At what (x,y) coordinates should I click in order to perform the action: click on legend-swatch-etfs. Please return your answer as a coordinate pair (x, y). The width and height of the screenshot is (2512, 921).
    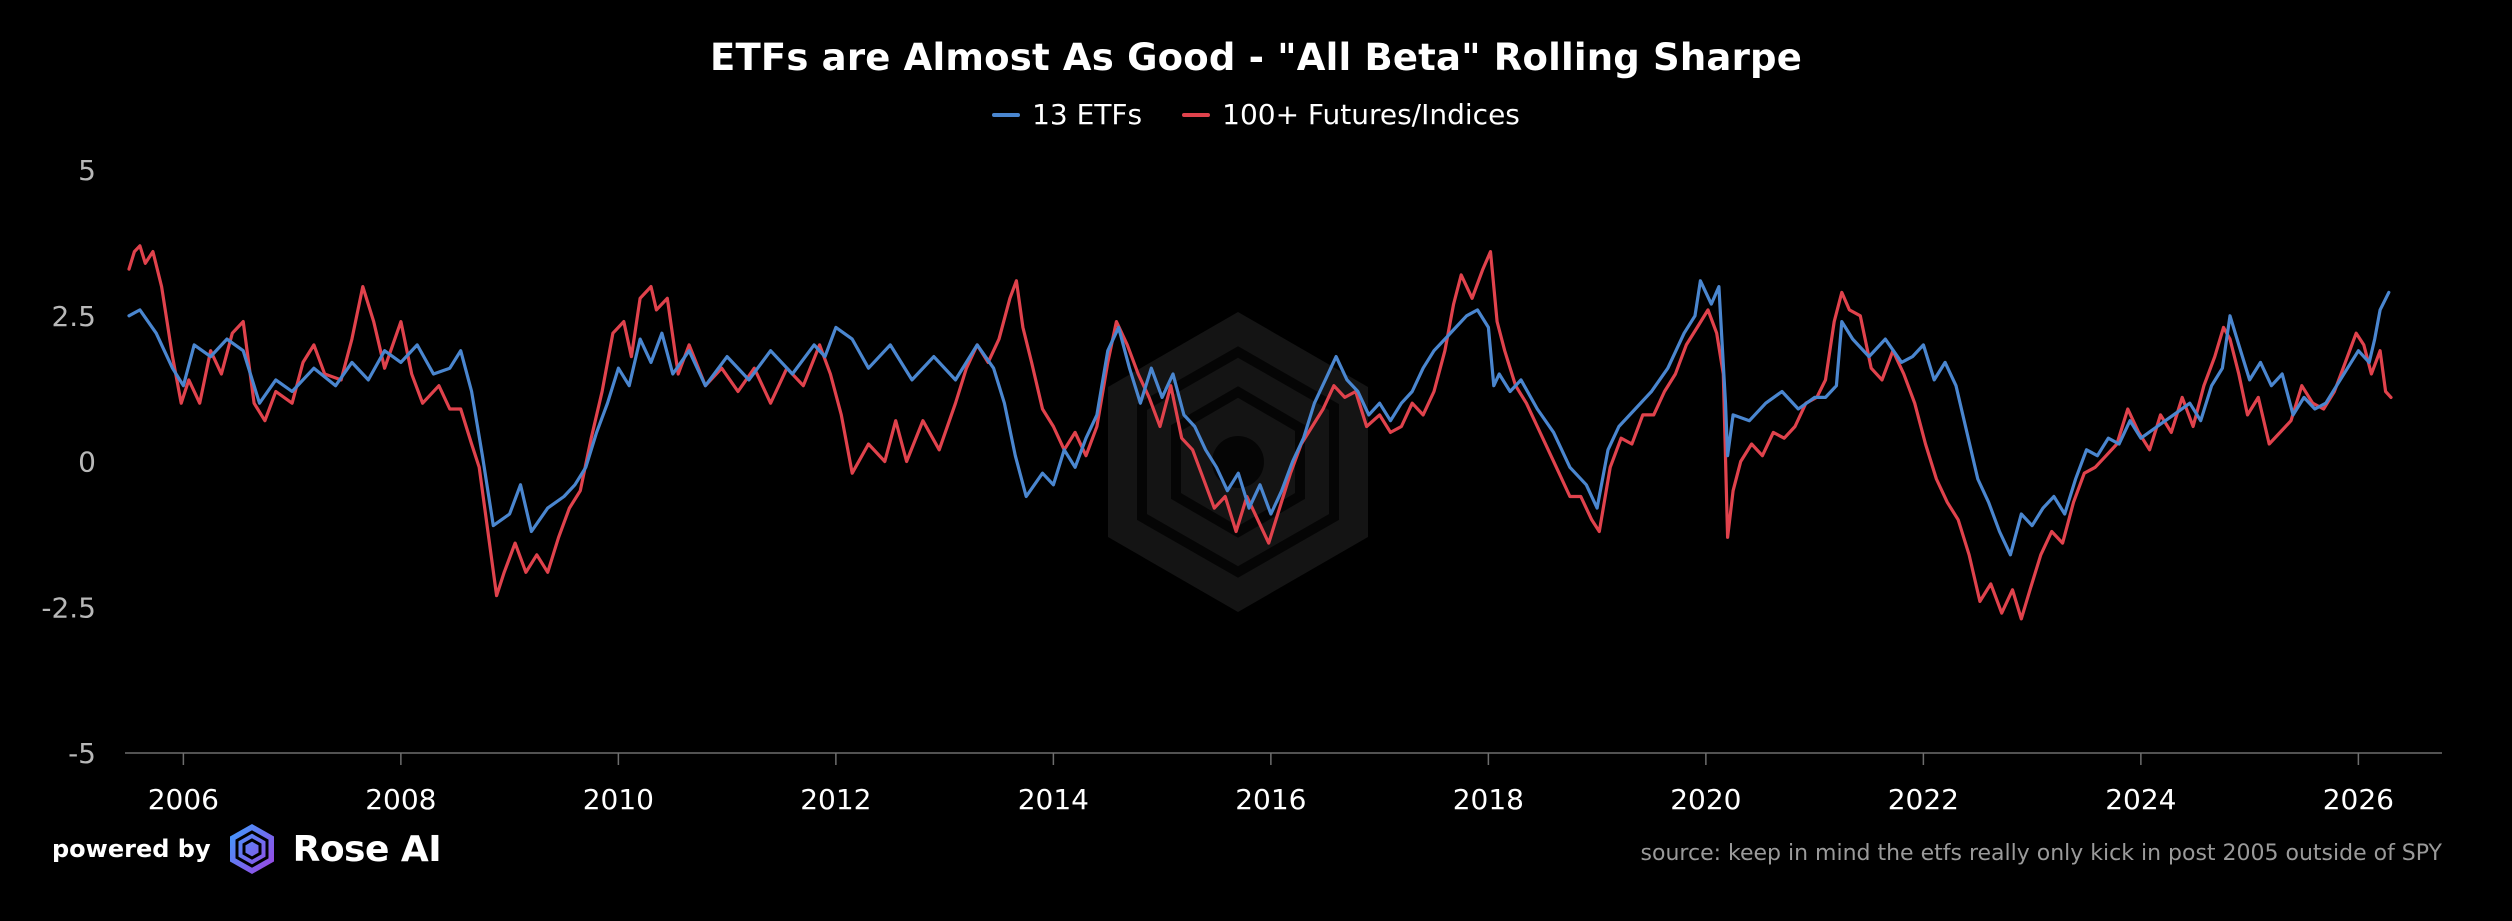
    Looking at the image, I should click on (1006, 114).